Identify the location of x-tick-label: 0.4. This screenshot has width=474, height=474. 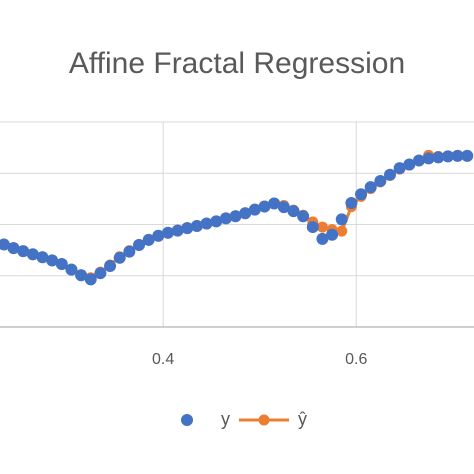
(163, 359).